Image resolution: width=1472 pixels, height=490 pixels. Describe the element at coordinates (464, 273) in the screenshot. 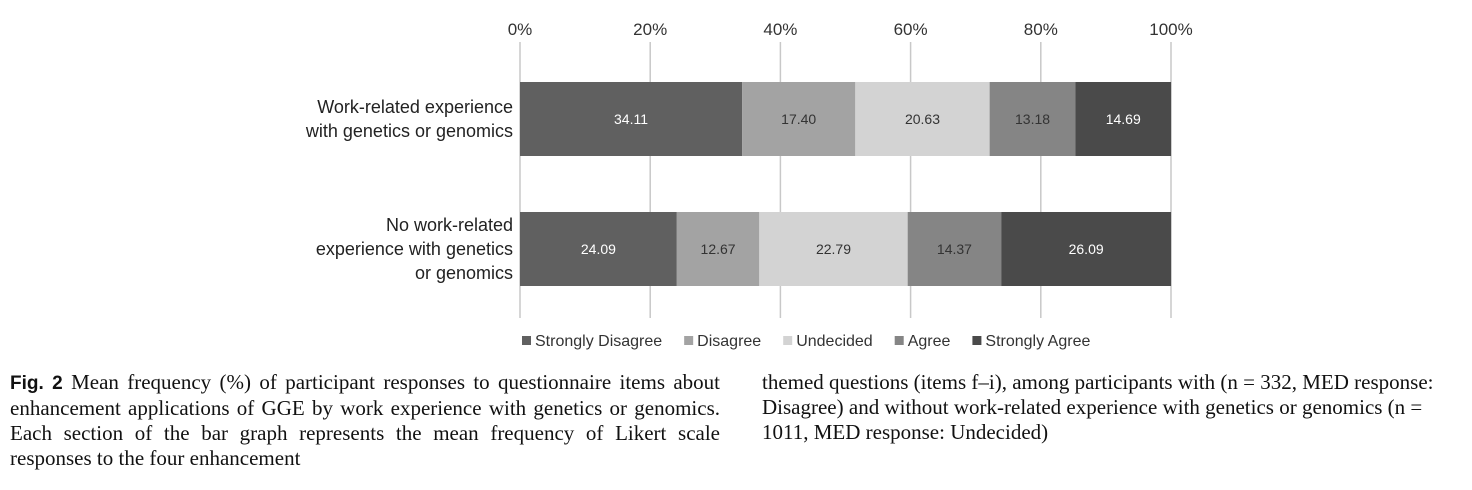

I see `category-label: or genomics` at that location.